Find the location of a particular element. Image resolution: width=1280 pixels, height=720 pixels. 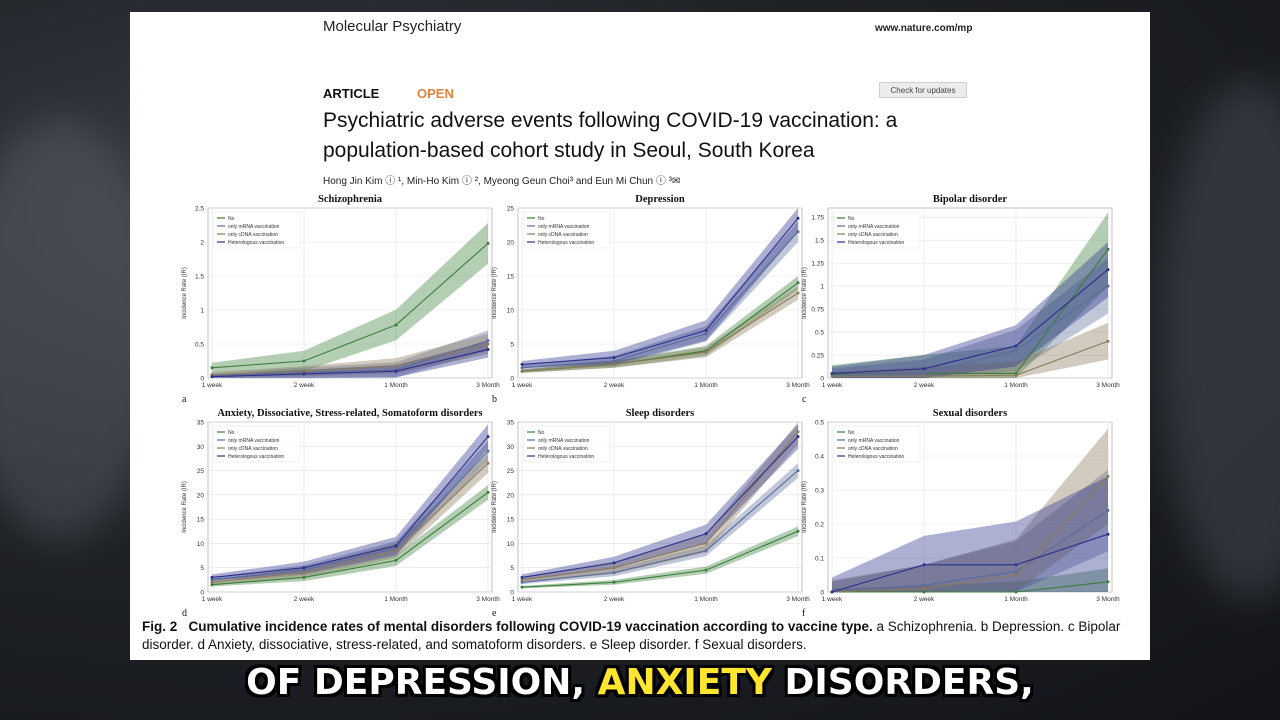

open-access-label: OPEN is located at coordinates (435, 93).